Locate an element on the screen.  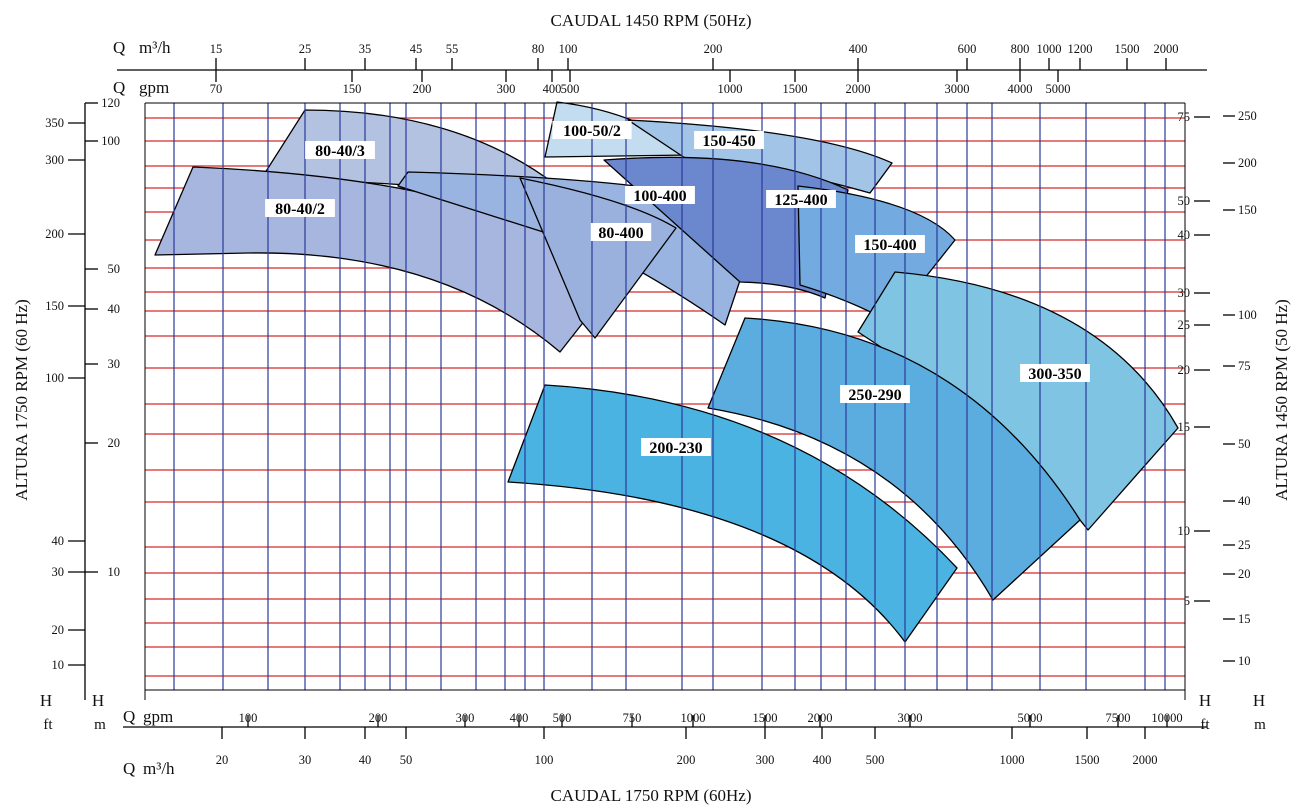
top-gpm-tick: 300 is located at coordinates (506, 83).